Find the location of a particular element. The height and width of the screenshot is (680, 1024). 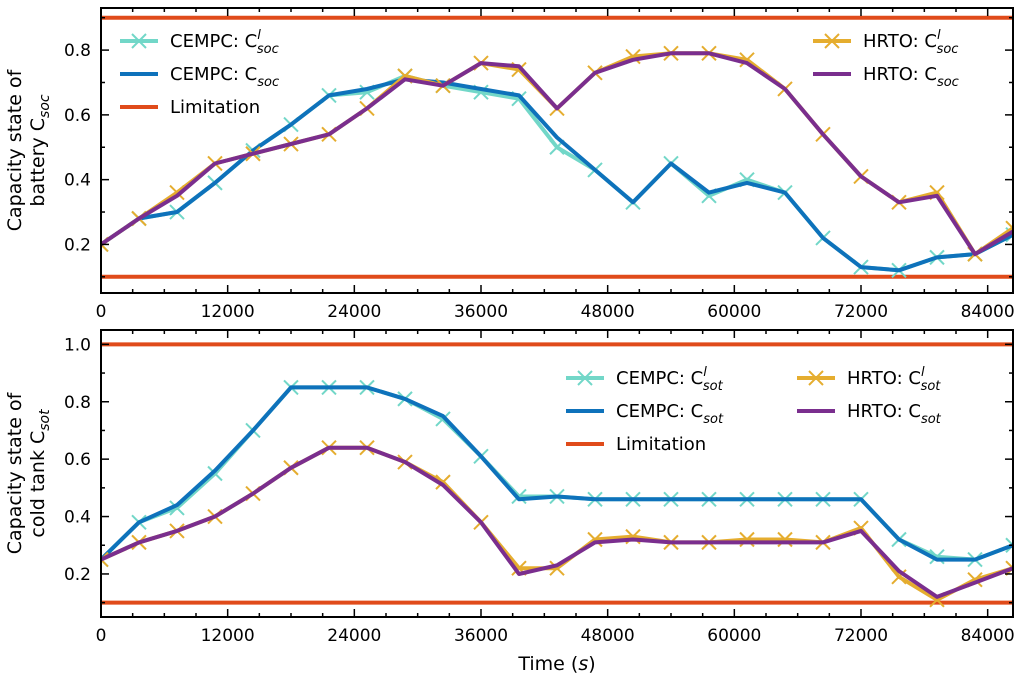

legend-label: HRTO: Csot is located at coordinates (894, 414).